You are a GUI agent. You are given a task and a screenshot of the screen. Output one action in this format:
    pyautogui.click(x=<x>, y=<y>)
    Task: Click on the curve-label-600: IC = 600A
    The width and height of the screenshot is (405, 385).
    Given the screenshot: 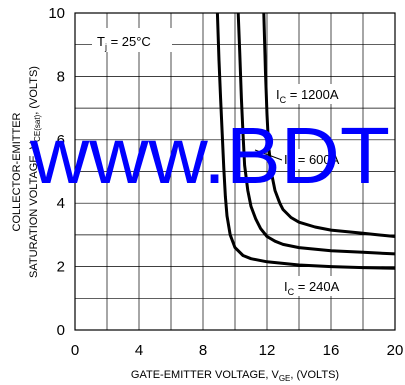 What is the action you would take?
    pyautogui.click(x=312, y=161)
    